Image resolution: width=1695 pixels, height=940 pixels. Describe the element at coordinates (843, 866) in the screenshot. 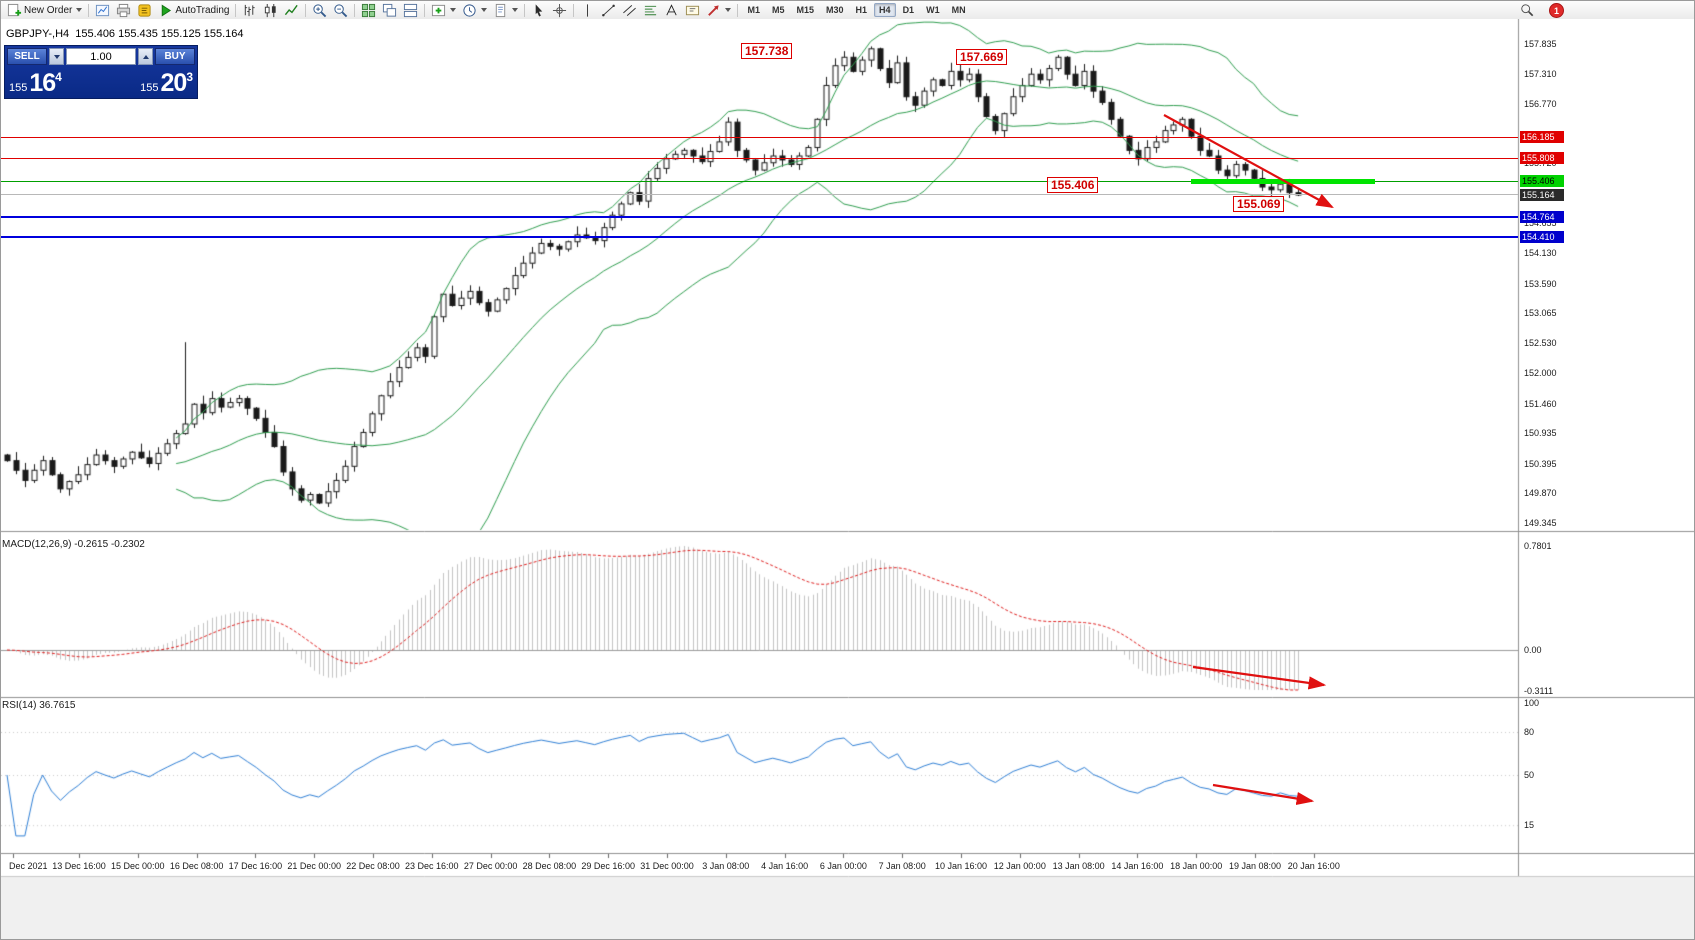

I see `time-axis-label: 6 Jan 00:00` at that location.